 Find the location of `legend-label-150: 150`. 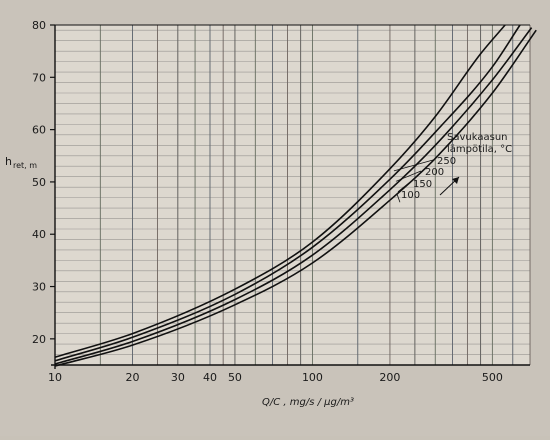

legend-label-150: 150 is located at coordinates (422, 184).